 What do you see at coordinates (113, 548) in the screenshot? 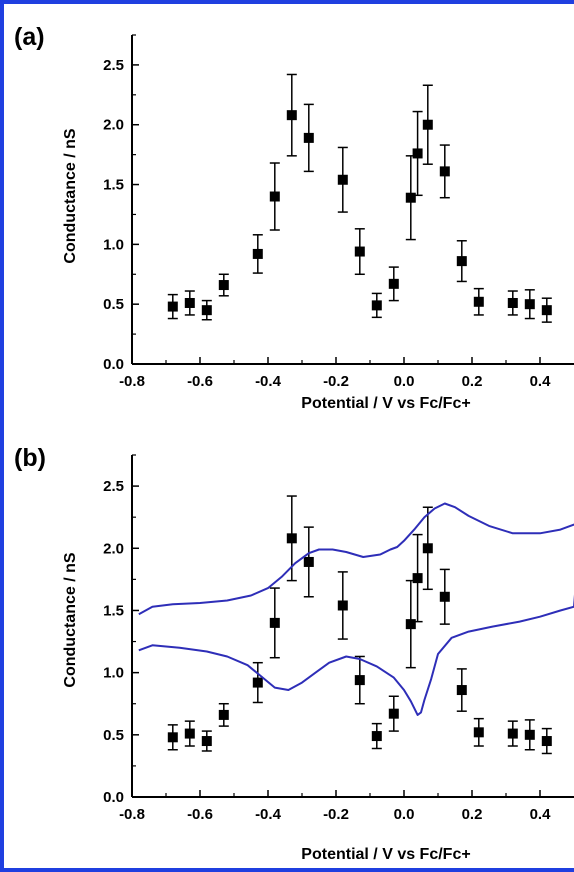
I see `y-tick-label: 2.0` at bounding box center [113, 548].